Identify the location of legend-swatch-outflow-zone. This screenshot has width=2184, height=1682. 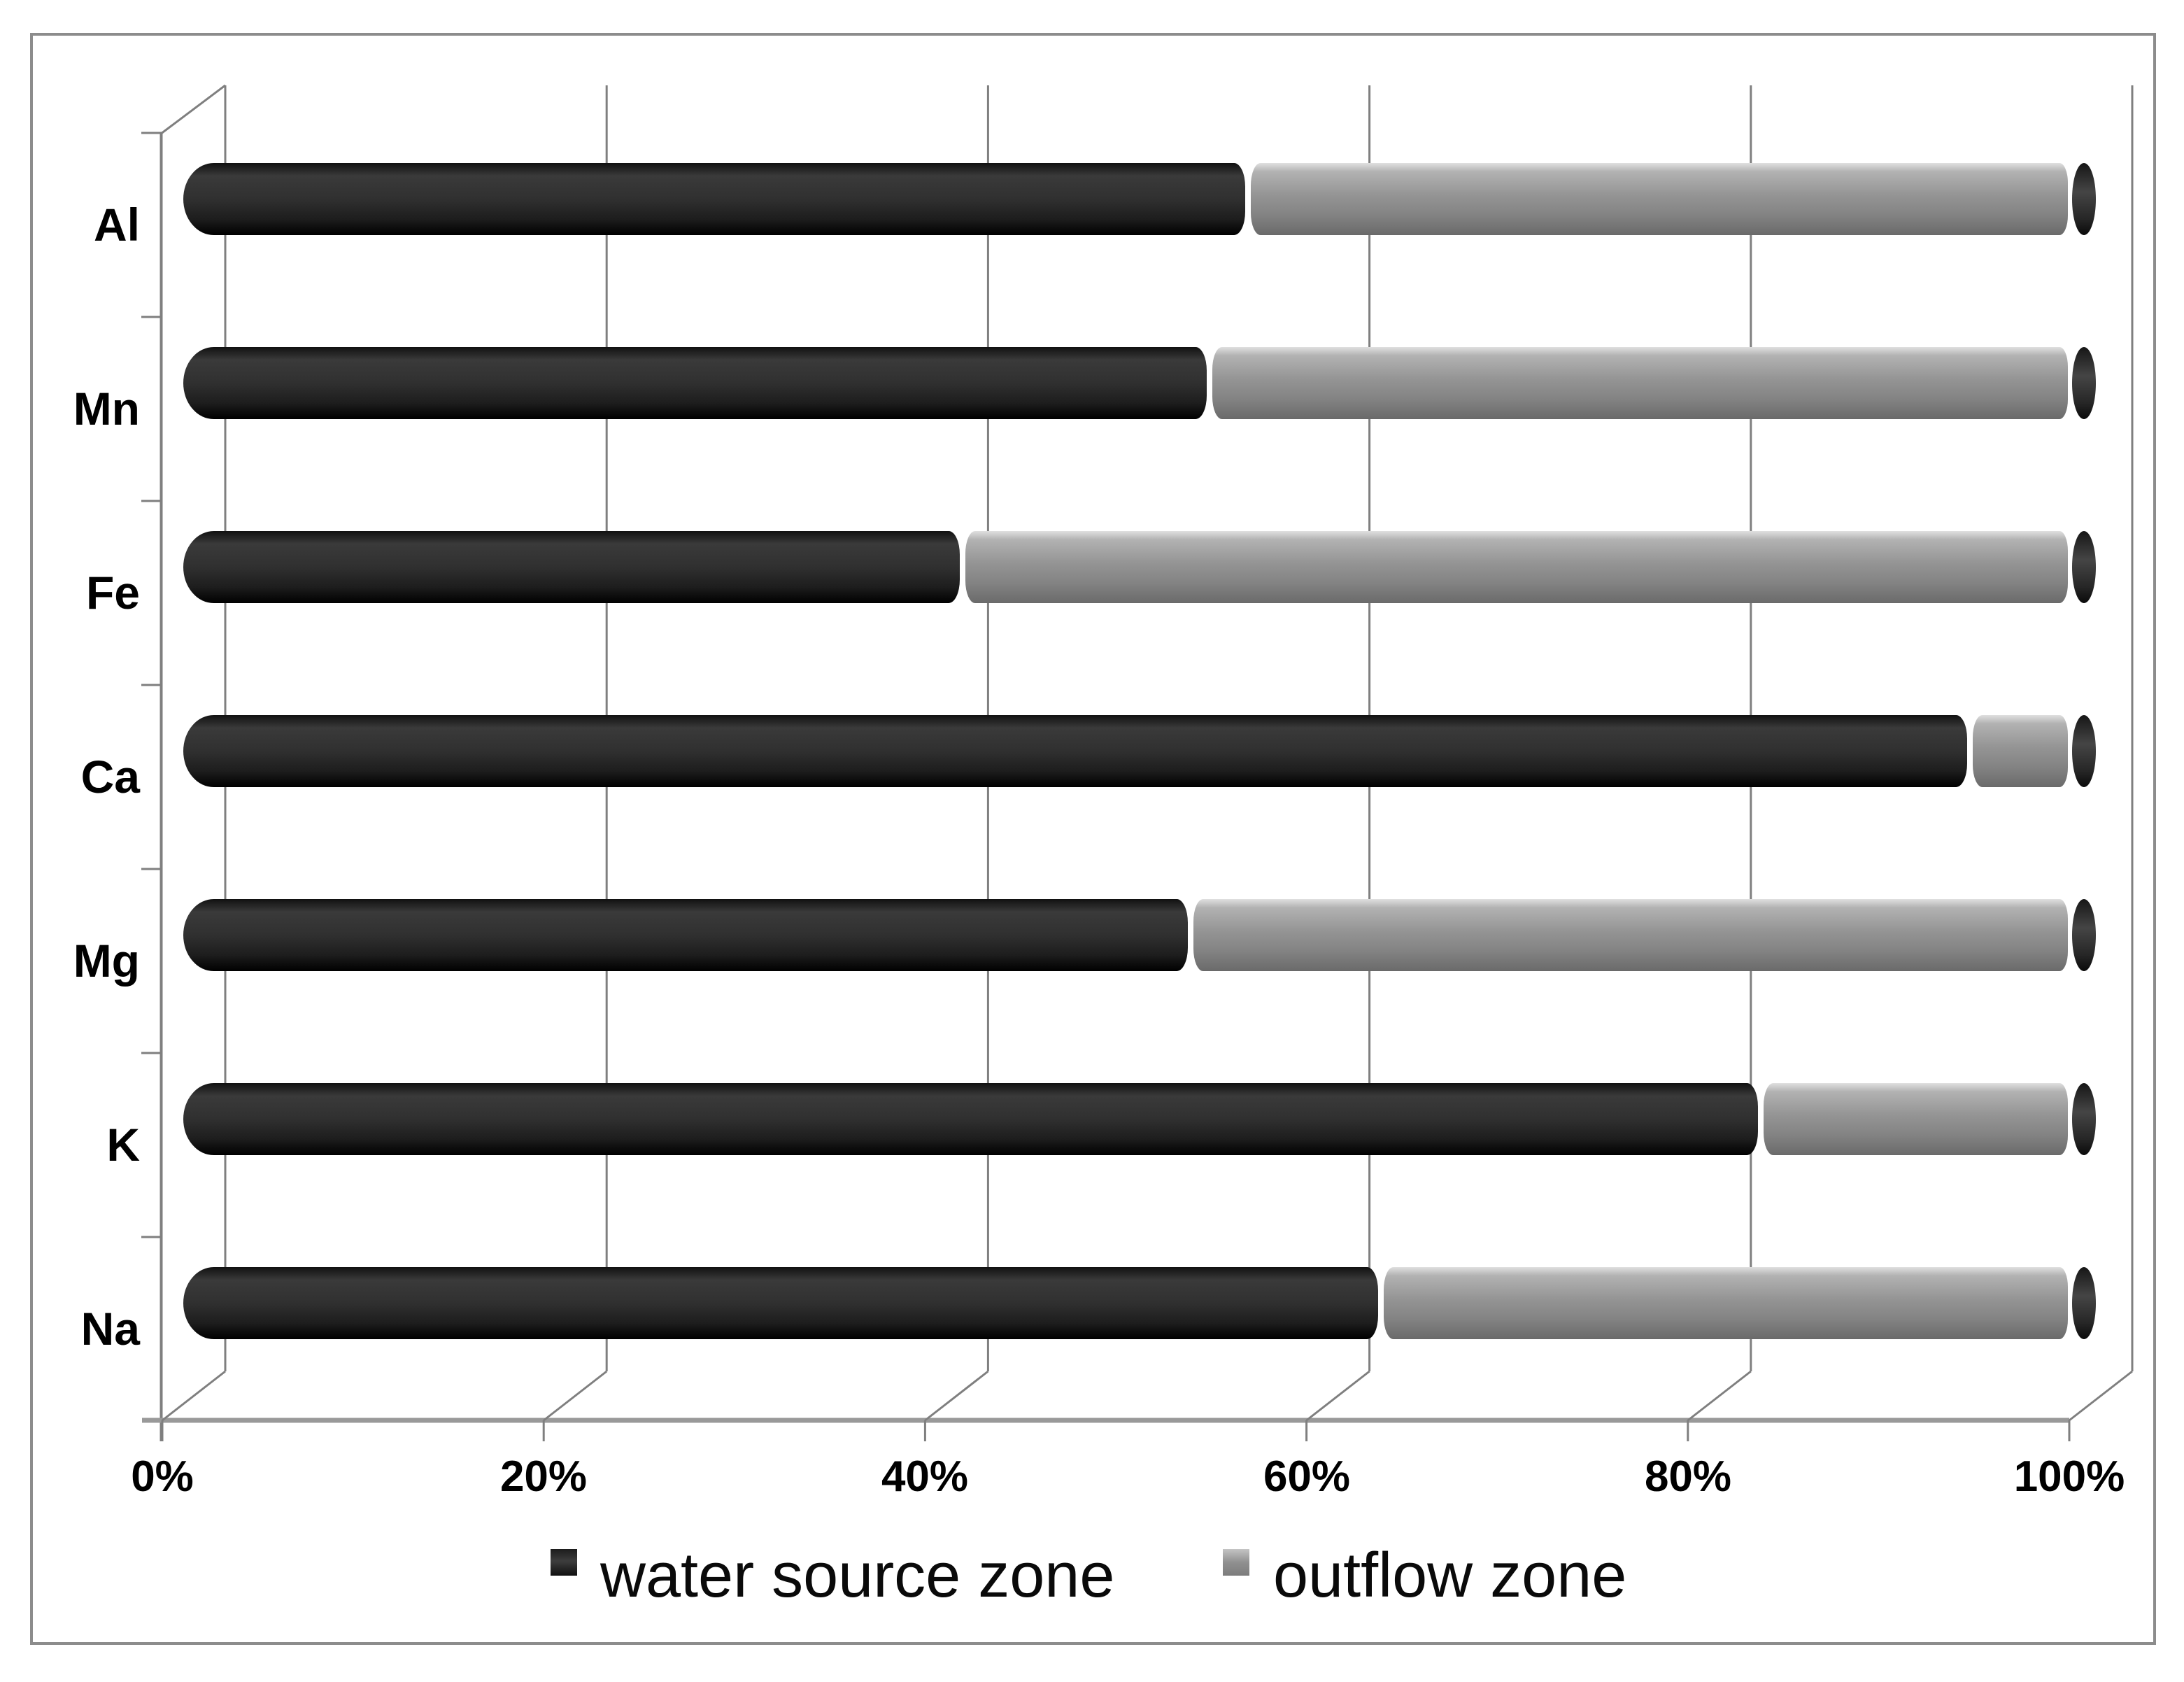
(1236, 1563).